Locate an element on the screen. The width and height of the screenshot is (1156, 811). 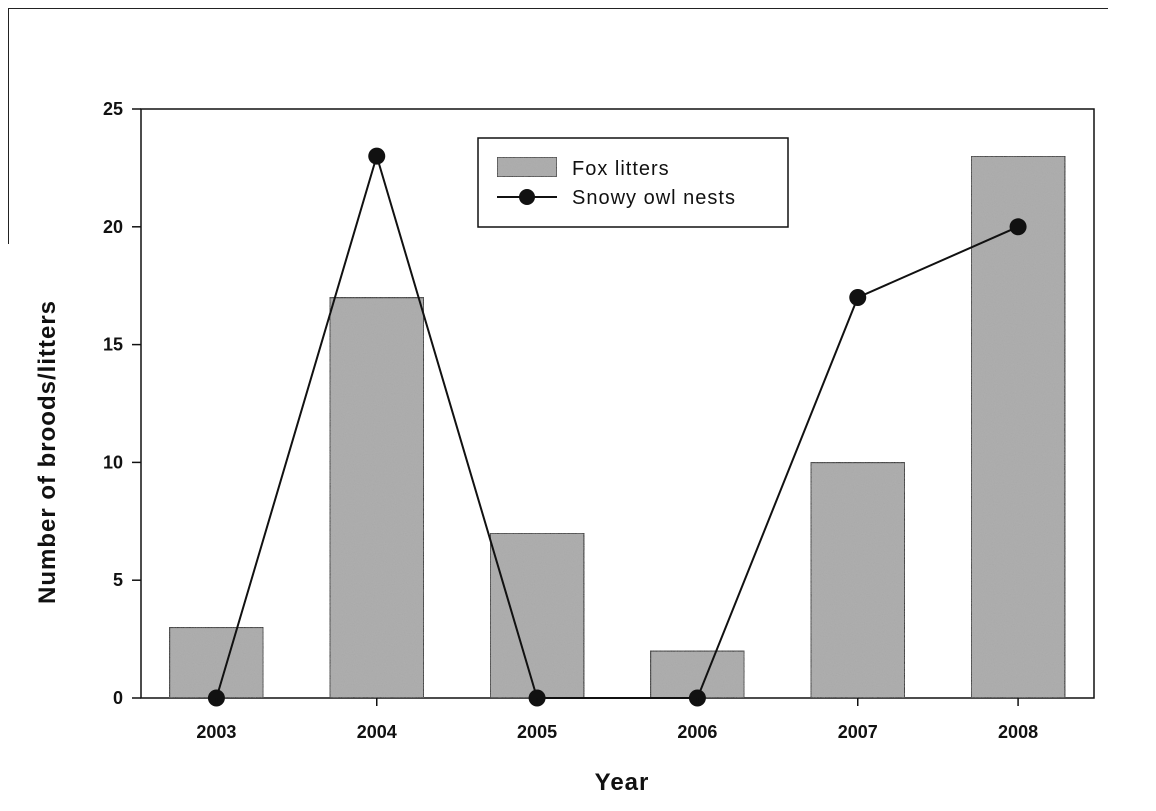
y-tick-label: 15 is located at coordinates (113, 345).